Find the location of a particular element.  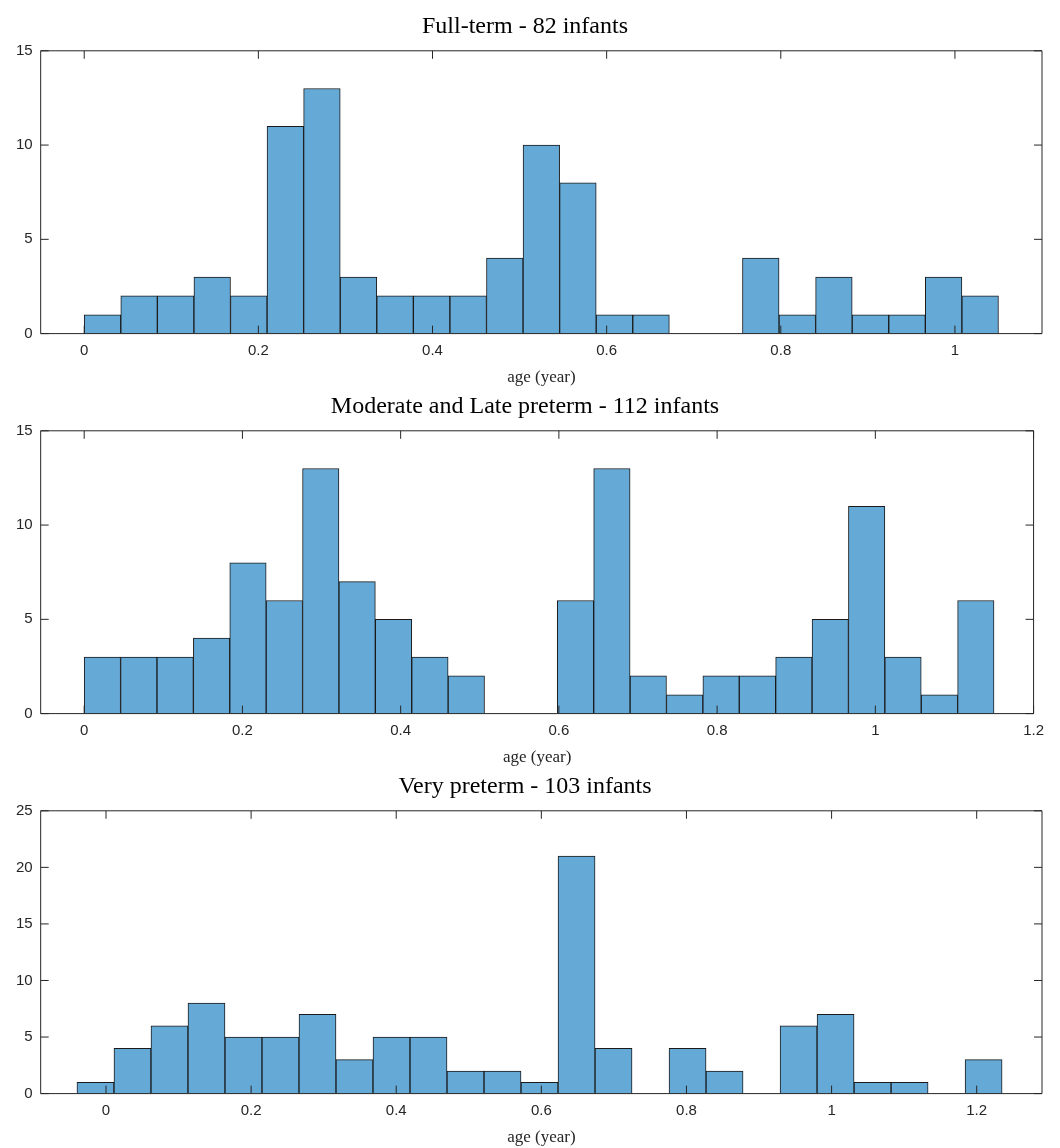

chart-title: Full-term - 82 infants is located at coordinates (525, 24).